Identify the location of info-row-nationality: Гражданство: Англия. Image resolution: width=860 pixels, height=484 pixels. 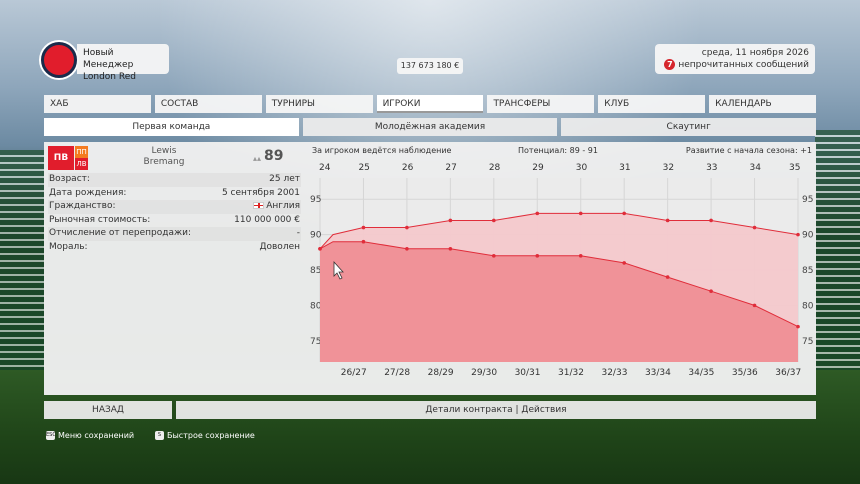
(174, 207).